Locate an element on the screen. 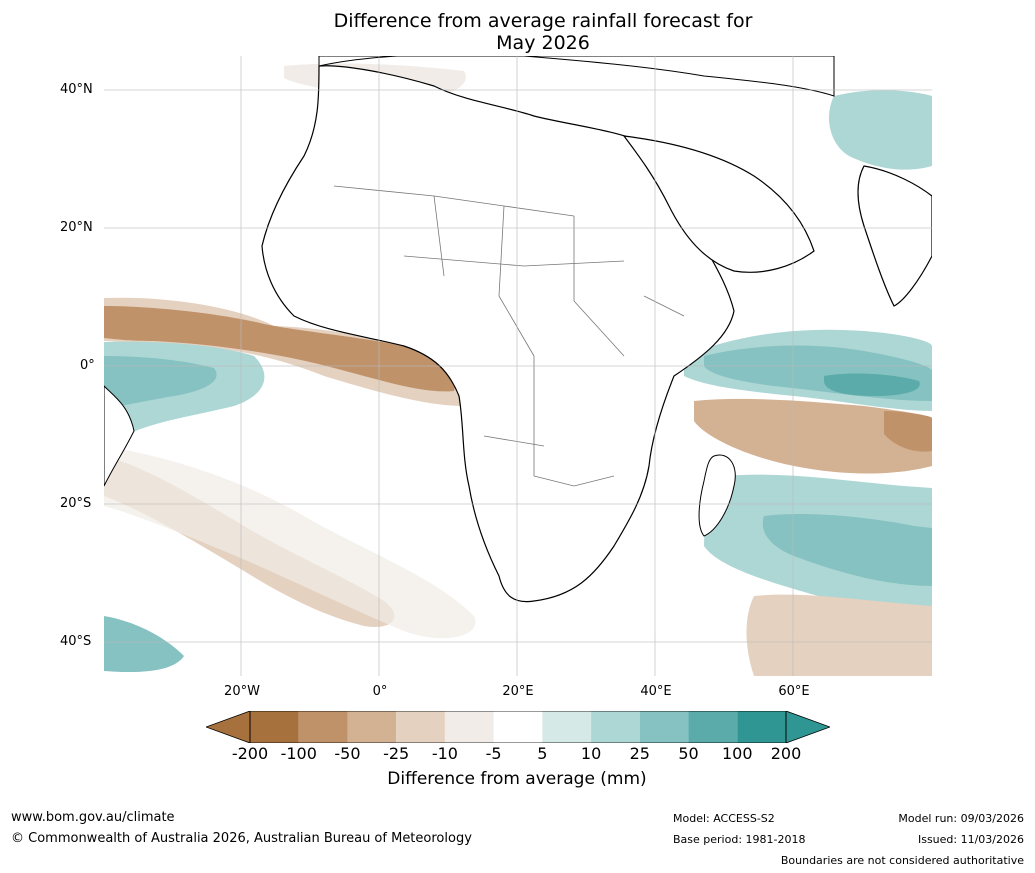  wet-region-southern-atlantic is located at coordinates (144, 644).